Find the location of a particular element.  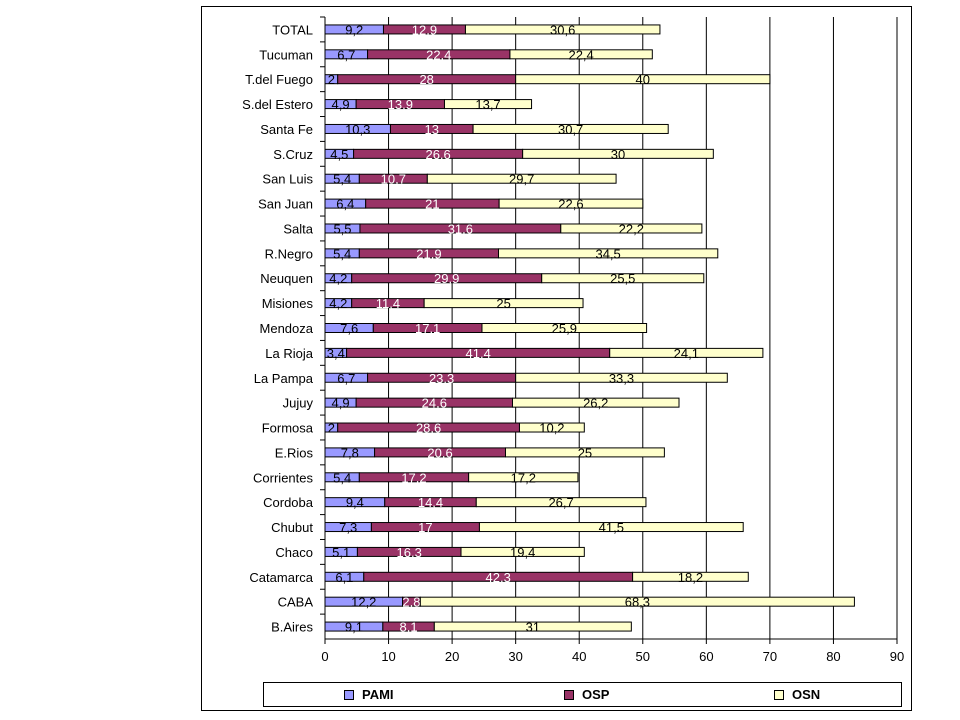

data-label-osn: 17,2 is located at coordinates (523, 477).